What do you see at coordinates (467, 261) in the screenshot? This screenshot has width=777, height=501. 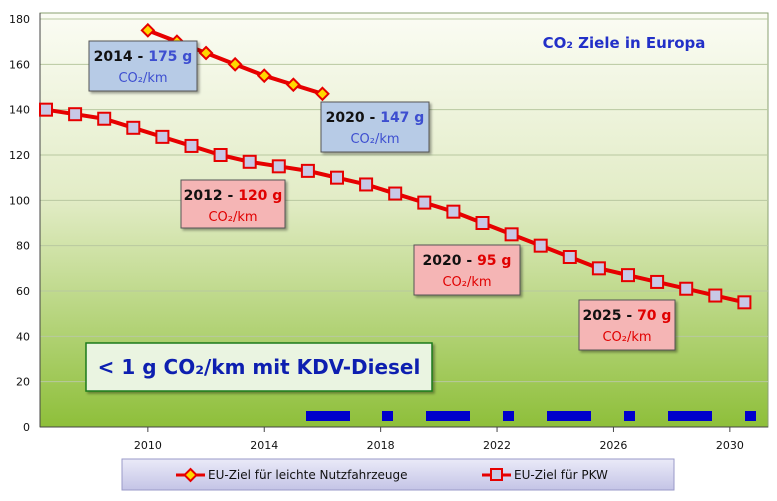 I see `annotation-headline: 2020 - 95 g` at bounding box center [467, 261].